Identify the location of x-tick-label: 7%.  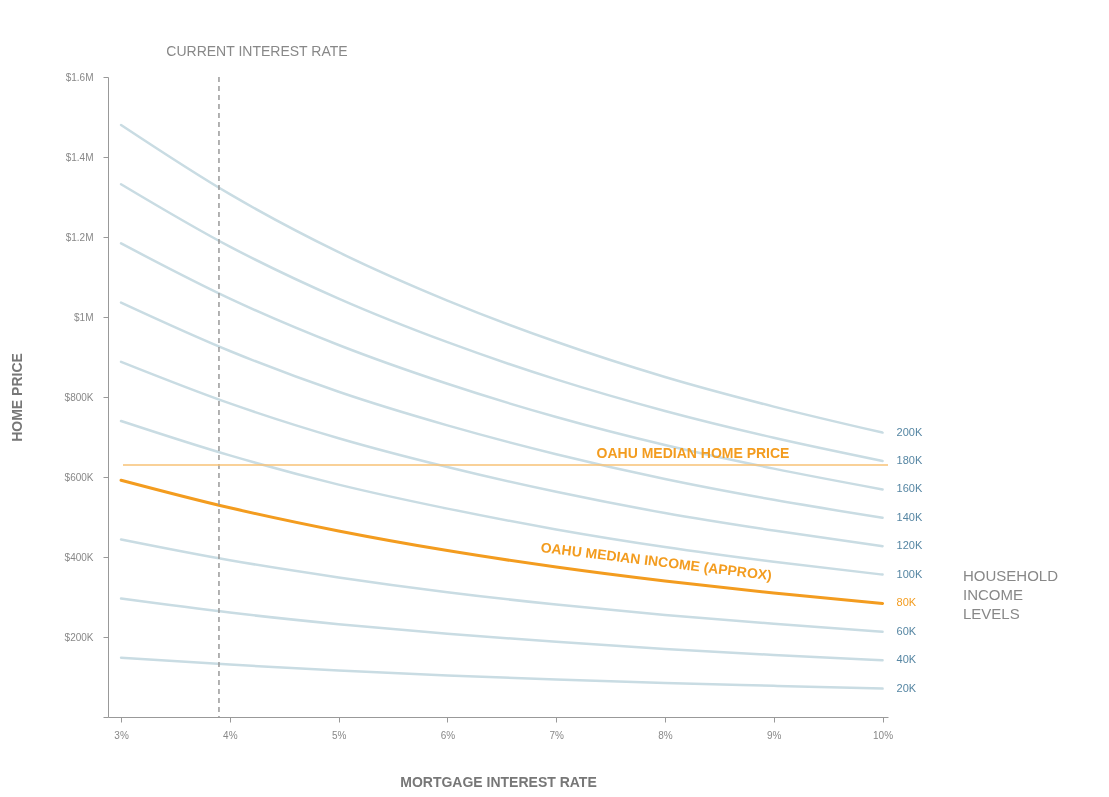
(557, 735).